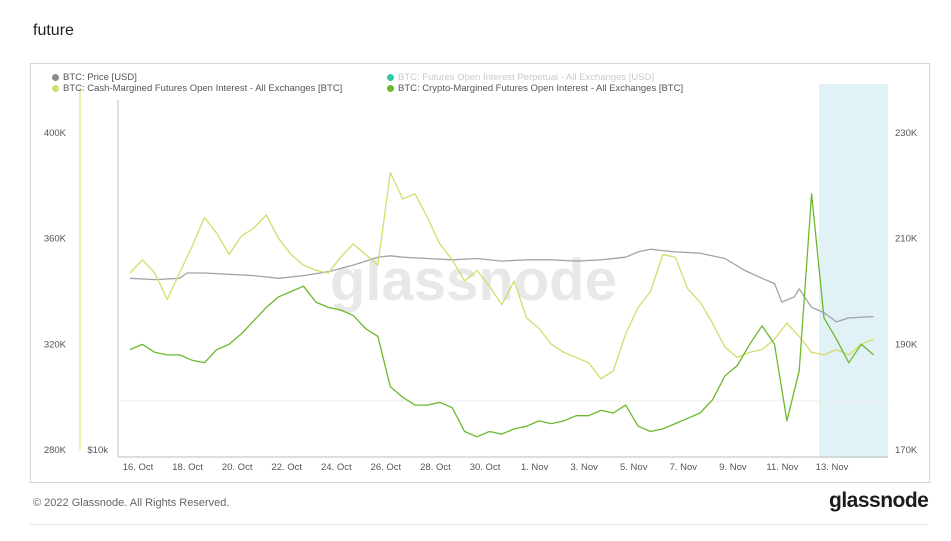 This screenshot has height=541, width=951. I want to click on y-left-extra-tick-label: $10k, so click(97, 450).